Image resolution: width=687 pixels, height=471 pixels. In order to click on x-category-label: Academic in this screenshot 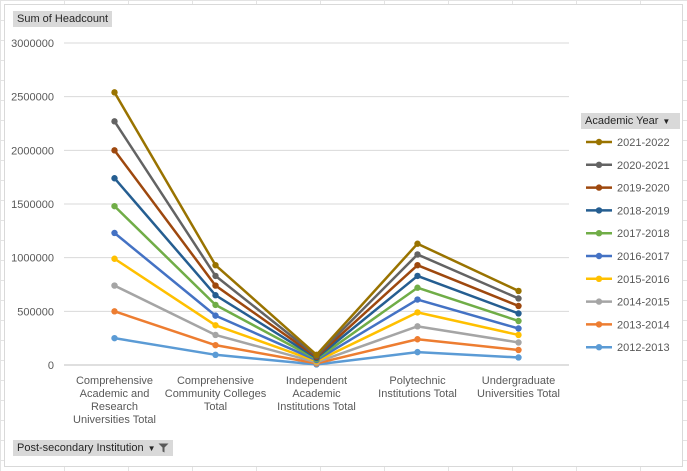, I will do `click(316, 394)`.